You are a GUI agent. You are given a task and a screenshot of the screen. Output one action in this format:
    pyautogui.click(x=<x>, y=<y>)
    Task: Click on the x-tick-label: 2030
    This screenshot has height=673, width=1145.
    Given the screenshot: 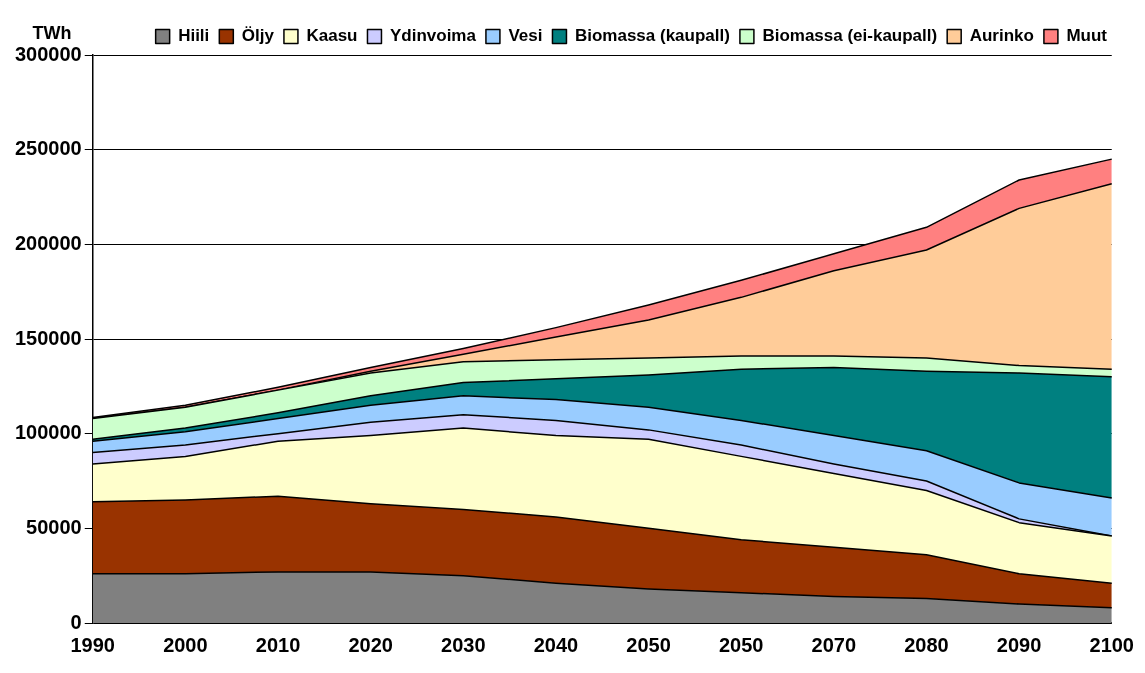 What is the action you would take?
    pyautogui.click(x=463, y=644)
    